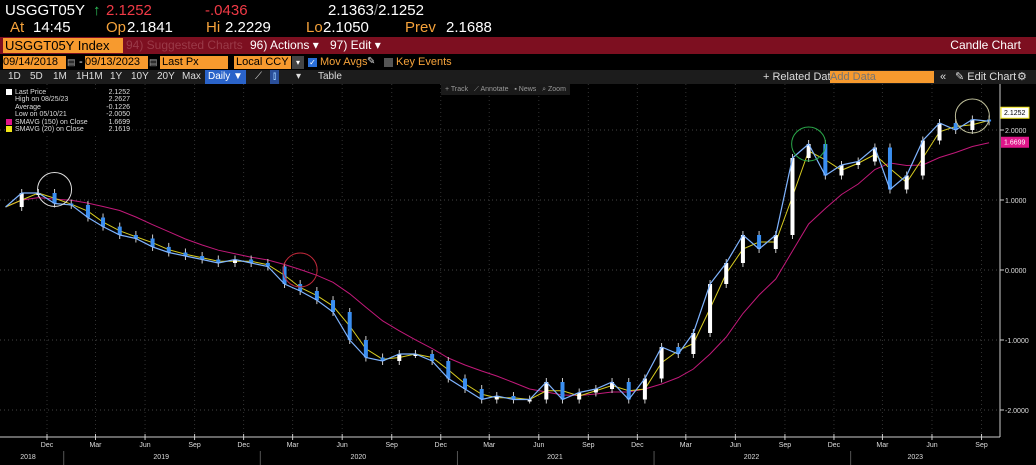 The height and width of the screenshot is (465, 1036). Describe the element at coordinates (424, 62) in the screenshot. I see `key-events-label: Key Events` at that location.